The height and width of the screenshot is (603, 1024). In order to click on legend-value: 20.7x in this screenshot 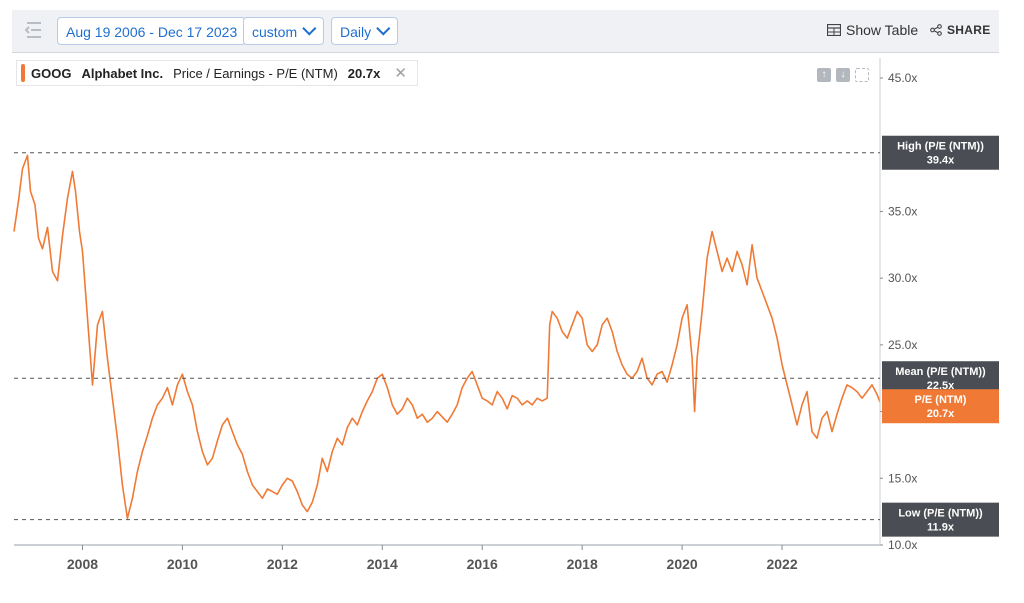, I will do `click(364, 73)`.